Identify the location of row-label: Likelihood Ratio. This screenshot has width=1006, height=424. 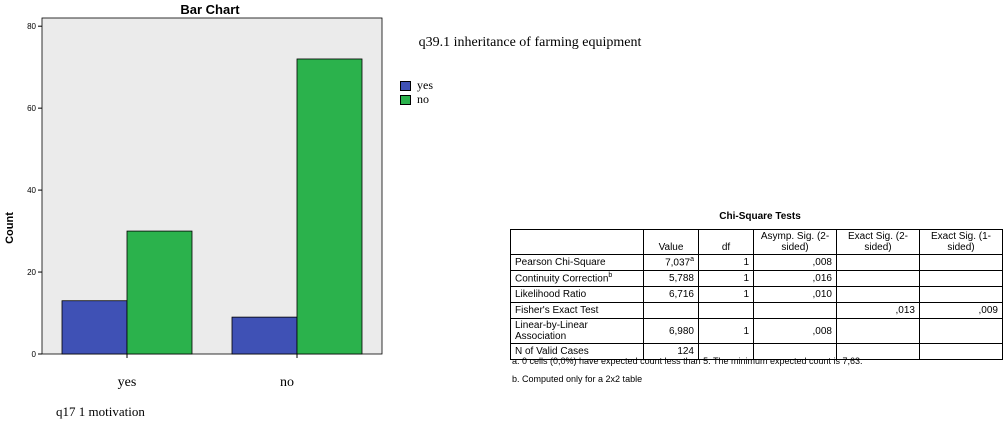
(577, 294).